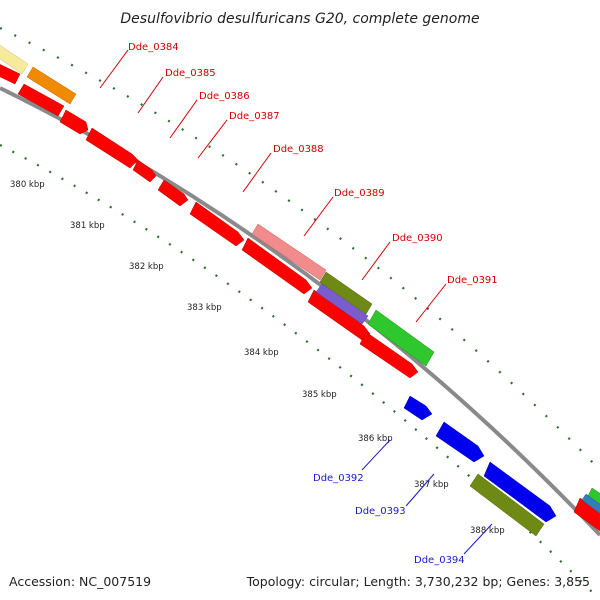 This screenshot has height=600, width=600. Describe the element at coordinates (319, 395) in the screenshot. I see `tick-label-385: 385 kbp` at that location.